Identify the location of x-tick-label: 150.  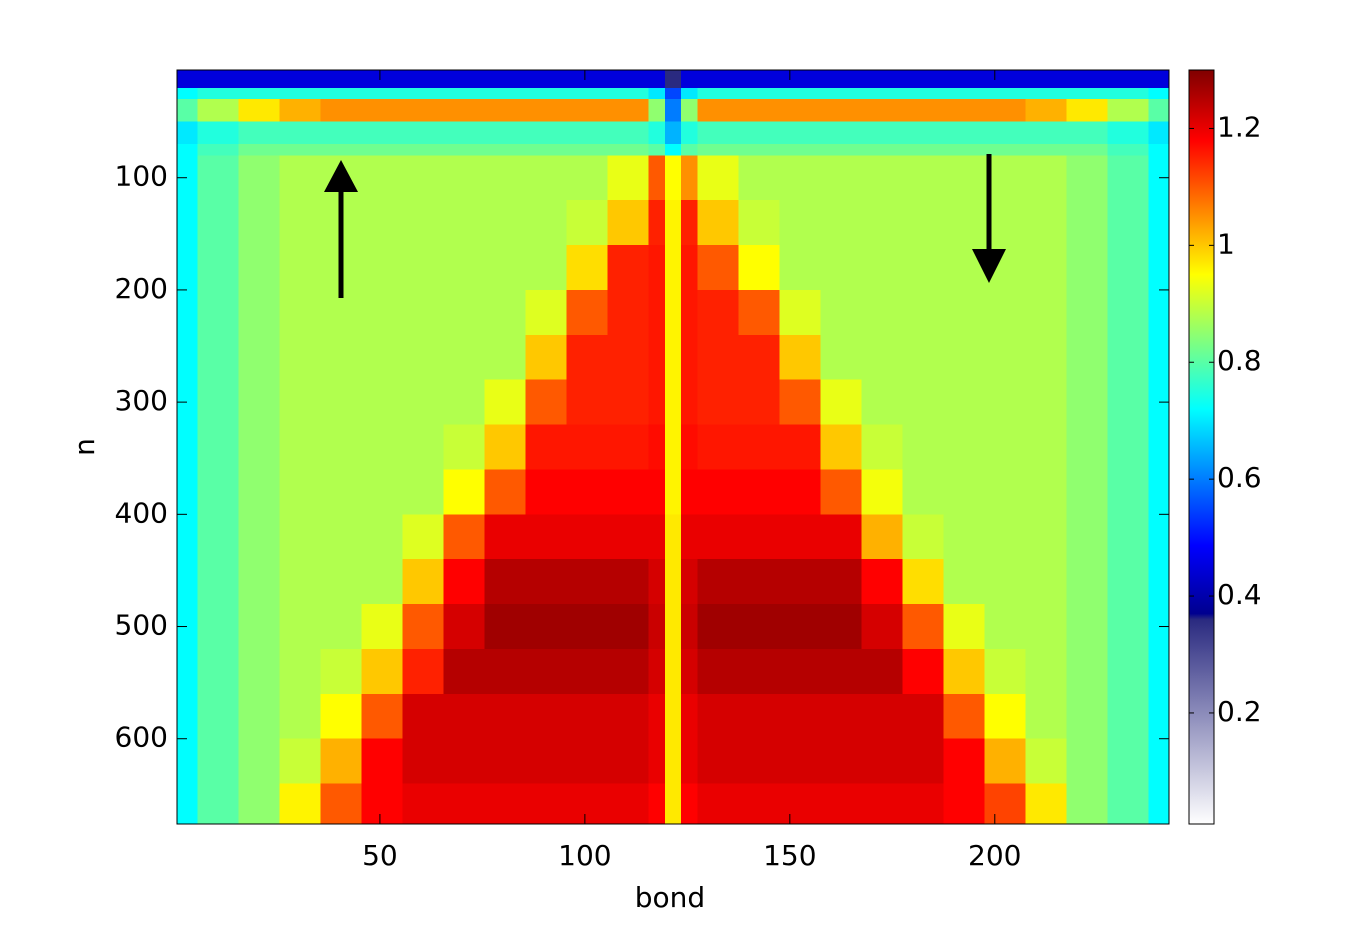
(789, 855).